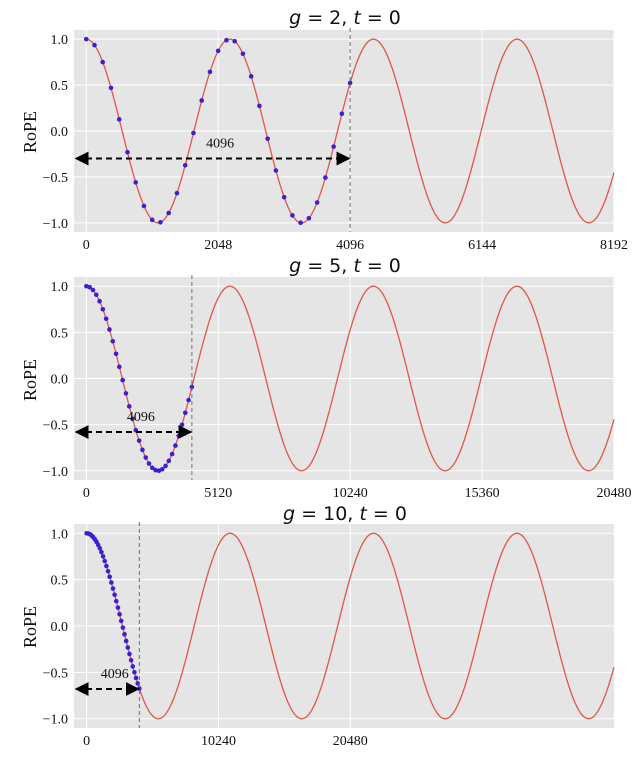 The width and height of the screenshot is (640, 763). What do you see at coordinates (350, 245) in the screenshot?
I see `x-tick-label: 4096` at bounding box center [350, 245].